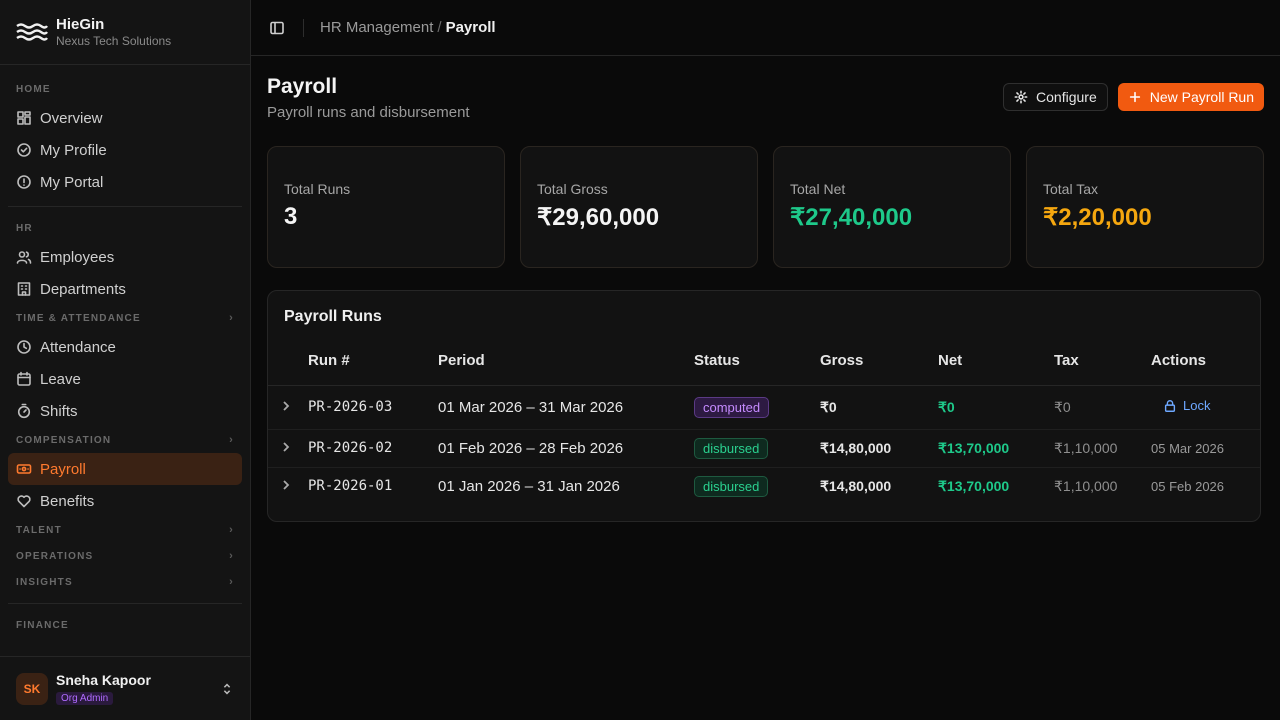  What do you see at coordinates (879, 407) in the screenshot?
I see `gross-amount: ₹0` at bounding box center [879, 407].